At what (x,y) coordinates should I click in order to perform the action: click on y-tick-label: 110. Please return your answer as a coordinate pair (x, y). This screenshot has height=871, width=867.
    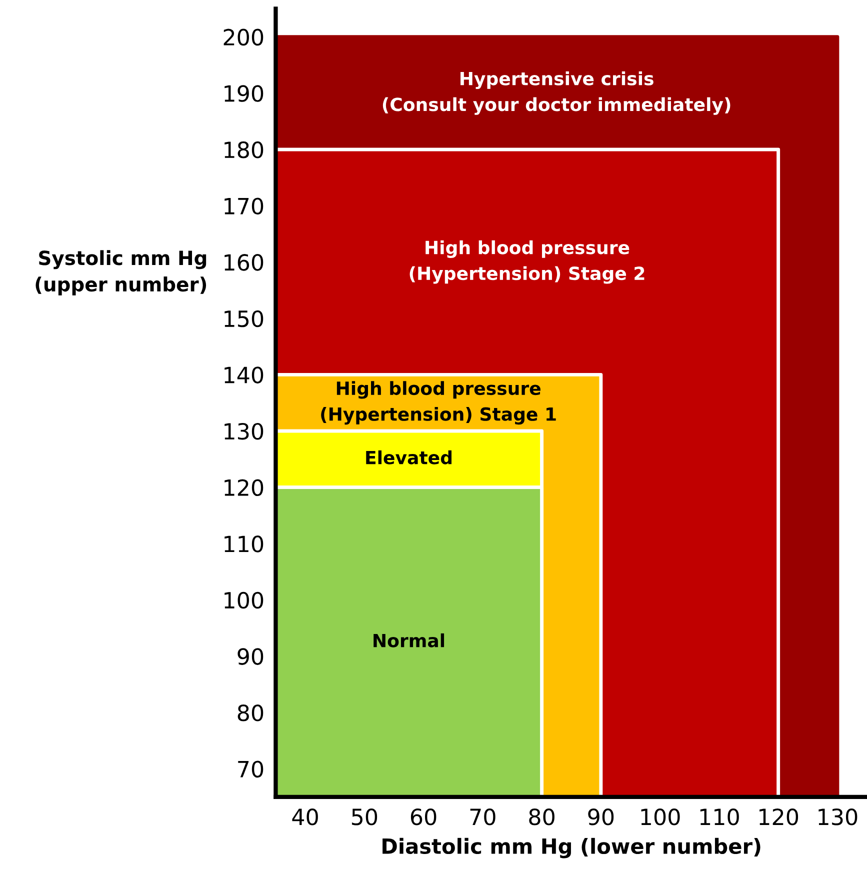
    Looking at the image, I should click on (244, 544).